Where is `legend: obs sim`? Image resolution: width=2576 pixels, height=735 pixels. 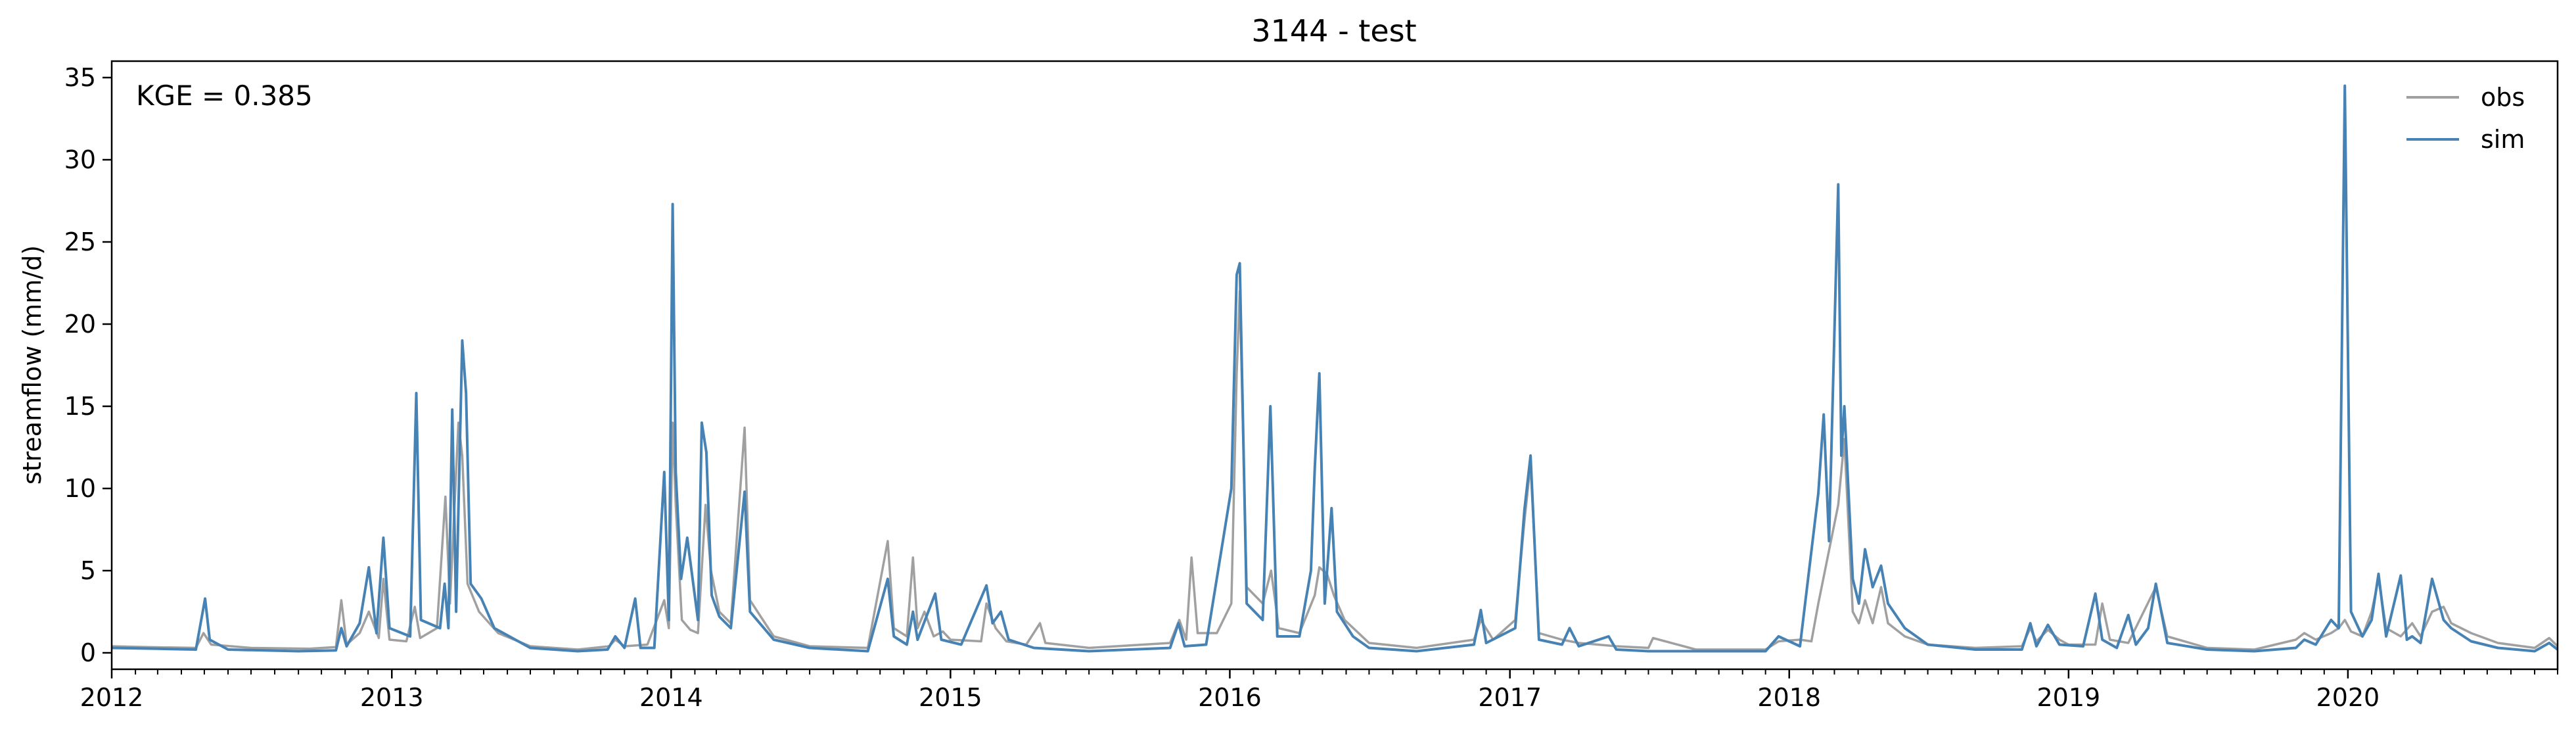
legend: obs sim is located at coordinates (2466, 118).